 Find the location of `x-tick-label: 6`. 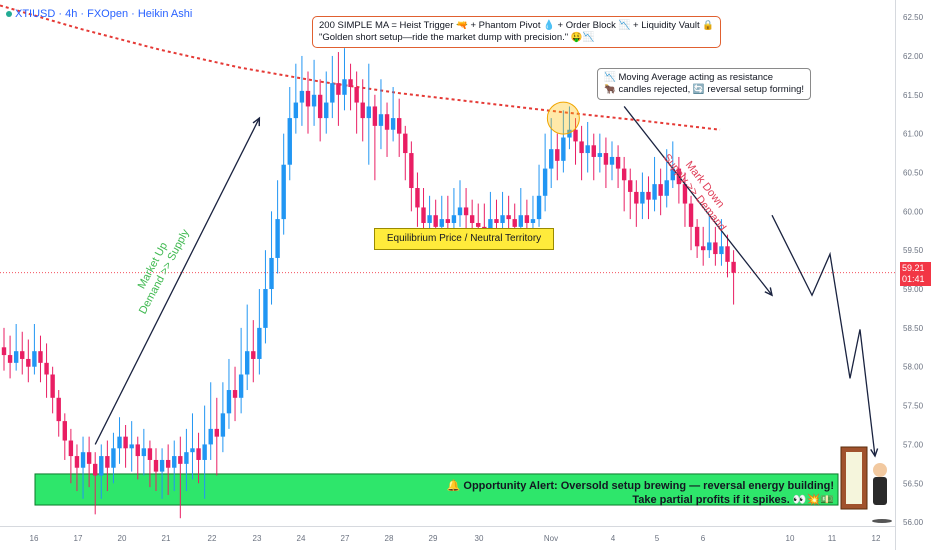

x-tick-label: 6 is located at coordinates (703, 538).